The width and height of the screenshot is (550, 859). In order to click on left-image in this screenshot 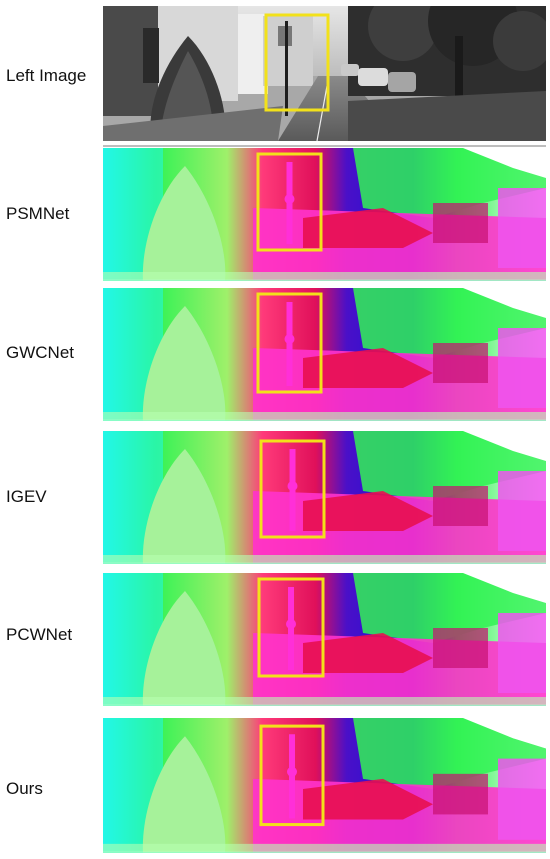, I will do `click(324, 73)`.